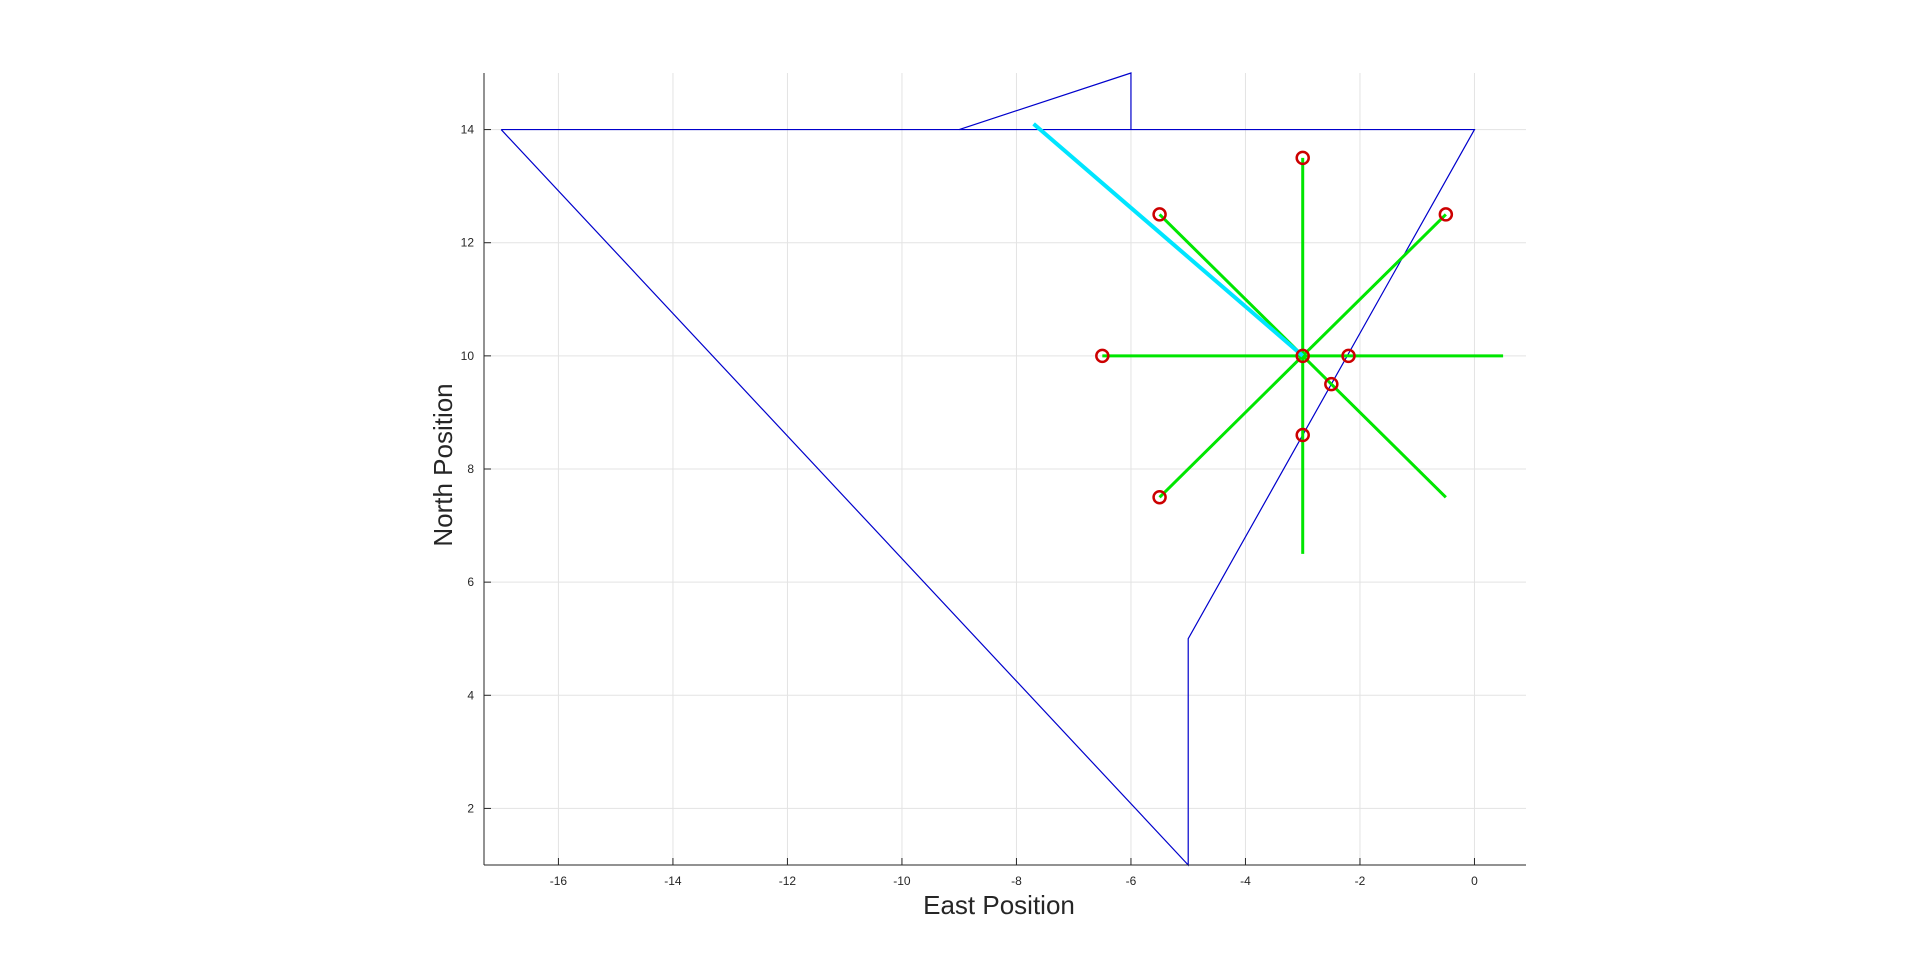 The image size is (1920, 963). What do you see at coordinates (468, 130) in the screenshot?
I see `y-tick-label: 14` at bounding box center [468, 130].